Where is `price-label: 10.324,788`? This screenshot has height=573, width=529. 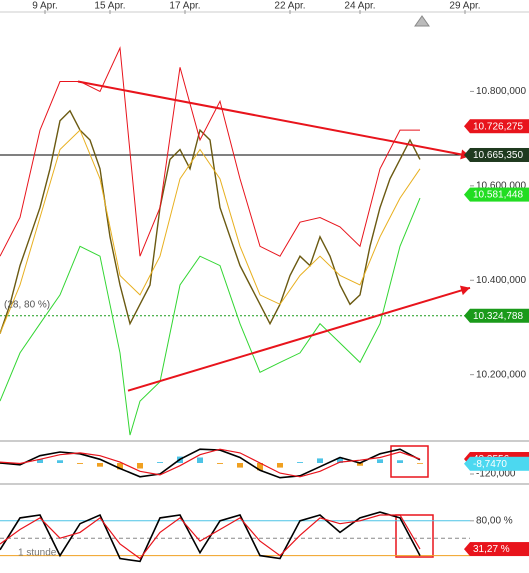
price-label: 10.324,788 is located at coordinates (498, 316).